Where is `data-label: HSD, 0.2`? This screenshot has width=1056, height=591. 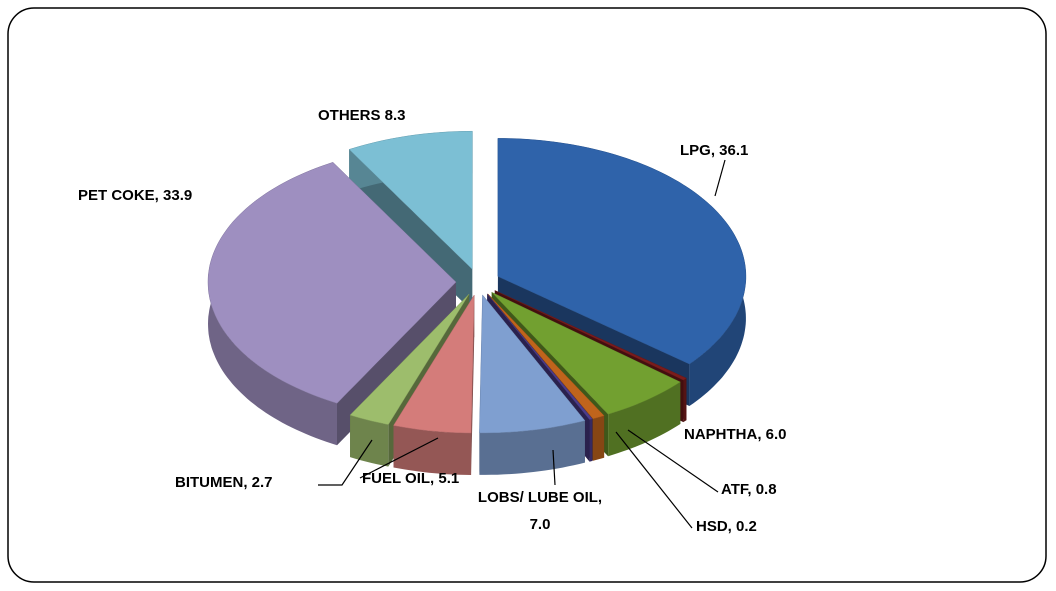 data-label: HSD, 0.2 is located at coordinates (726, 526).